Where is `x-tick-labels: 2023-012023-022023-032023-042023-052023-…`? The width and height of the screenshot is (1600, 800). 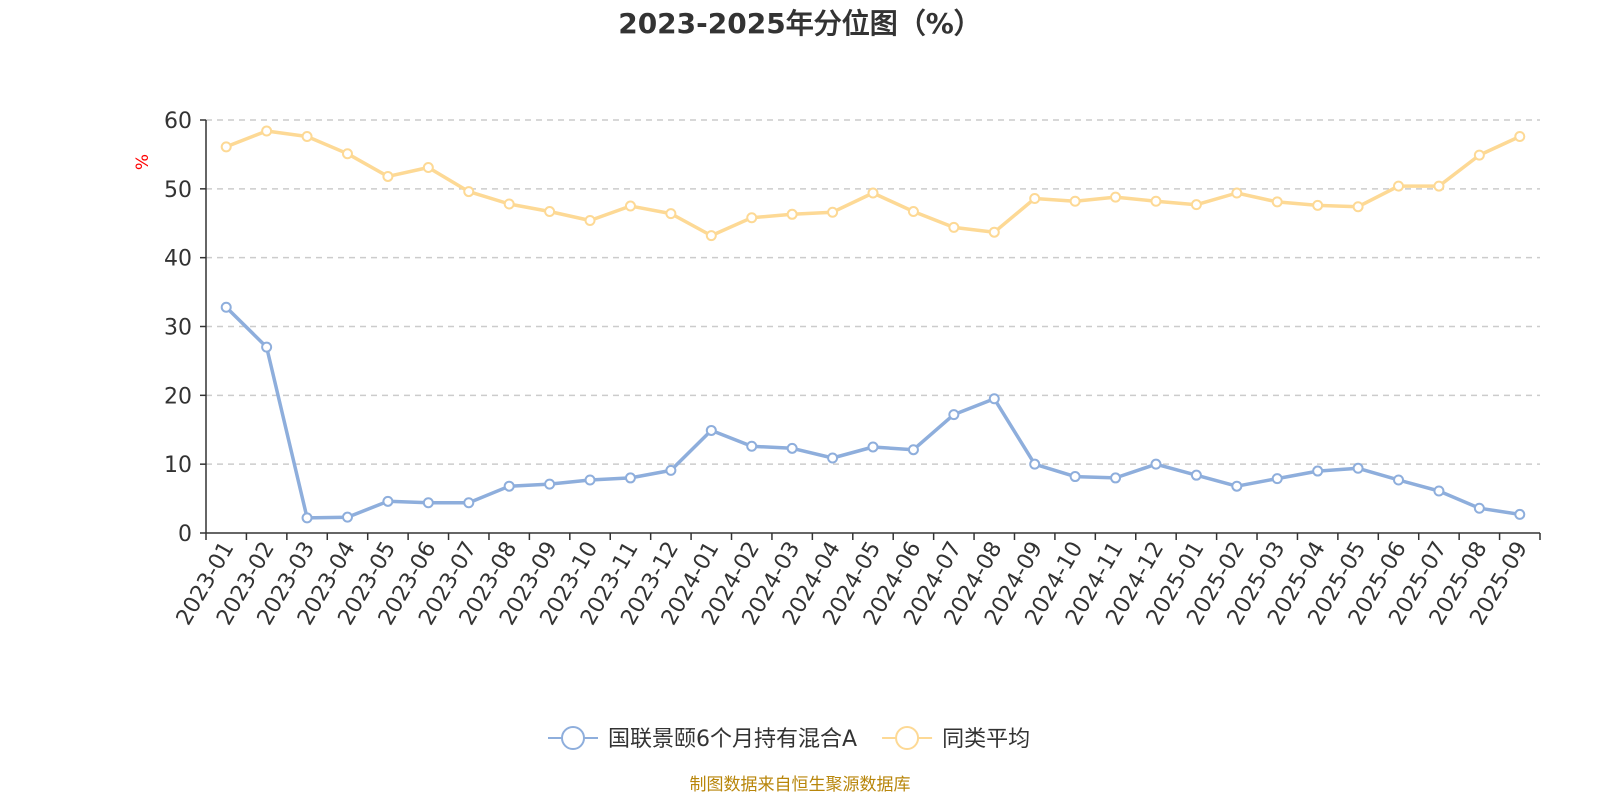 x-tick-labels: 2023-012023-022023-032023-042023-052023-… is located at coordinates (852, 584).